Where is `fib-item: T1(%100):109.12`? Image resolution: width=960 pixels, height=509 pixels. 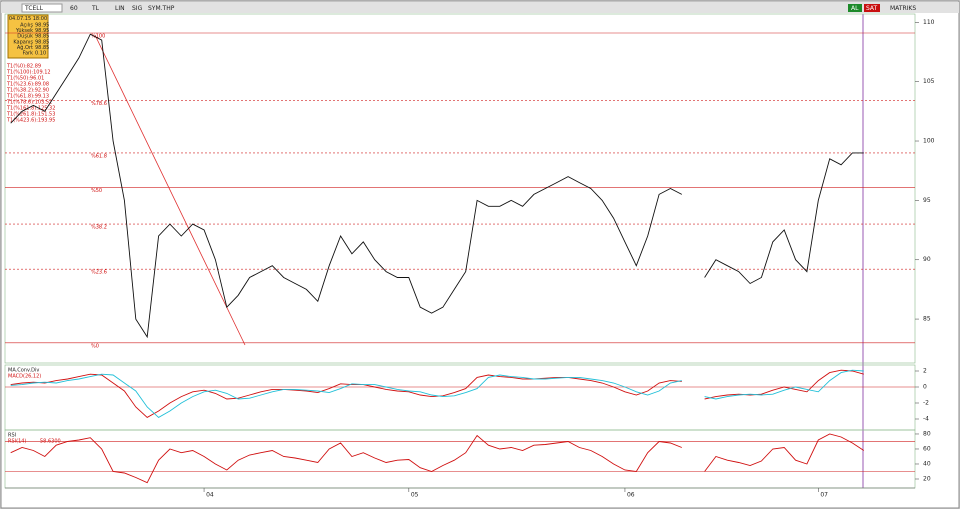 fib-item: T1(%100):109.12 is located at coordinates (28, 73).